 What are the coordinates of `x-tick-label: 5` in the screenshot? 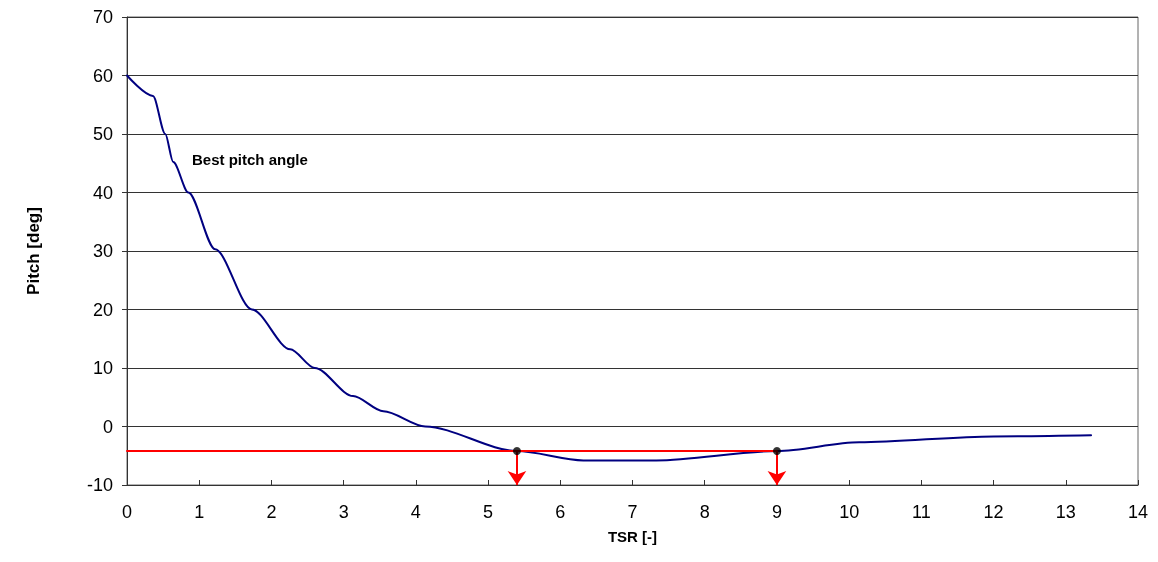 It's located at (488, 512).